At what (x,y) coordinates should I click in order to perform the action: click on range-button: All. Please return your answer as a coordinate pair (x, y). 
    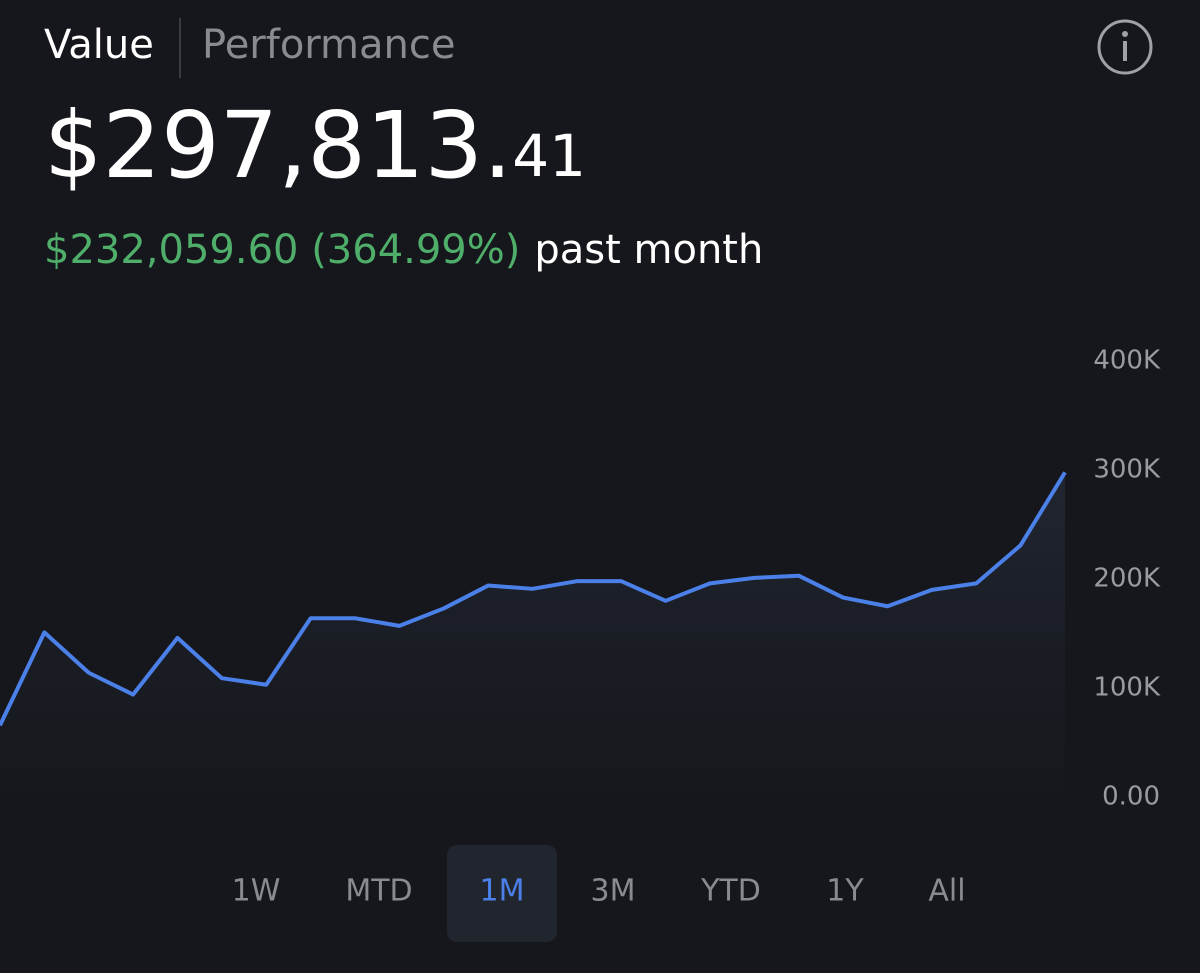
    Looking at the image, I should click on (946, 891).